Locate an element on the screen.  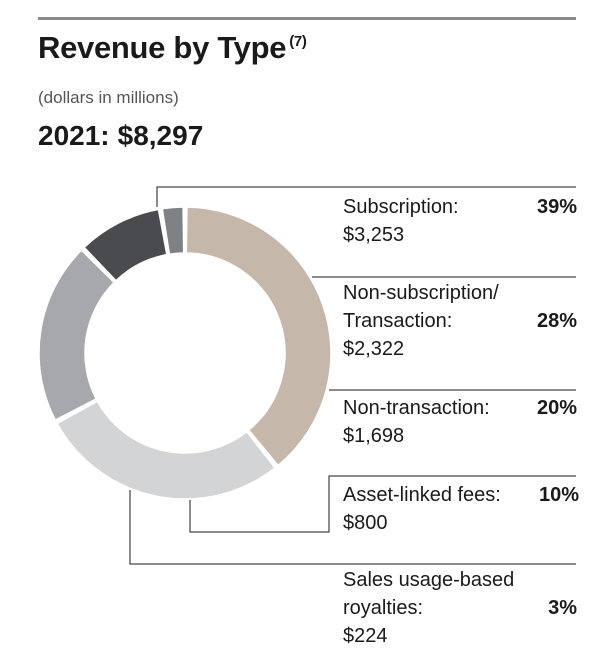
total-revenue: 2021: $8,297 is located at coordinates (120, 136).